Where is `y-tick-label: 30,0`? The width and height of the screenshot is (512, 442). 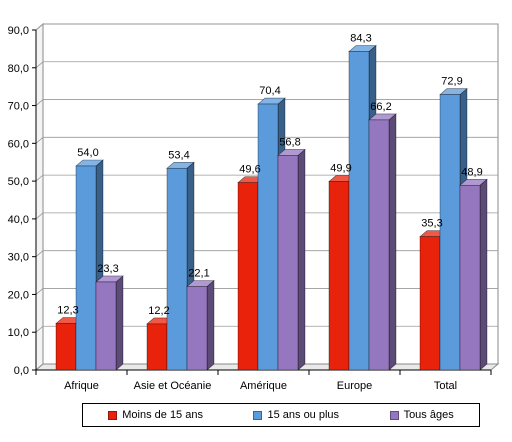
y-tick-label: 30,0 is located at coordinates (18, 258).